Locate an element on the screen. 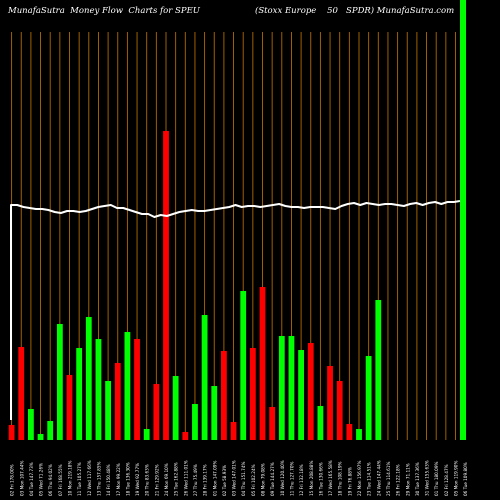  x-tick-label: 21 Fri 129.92% is located at coordinates (156, 480).